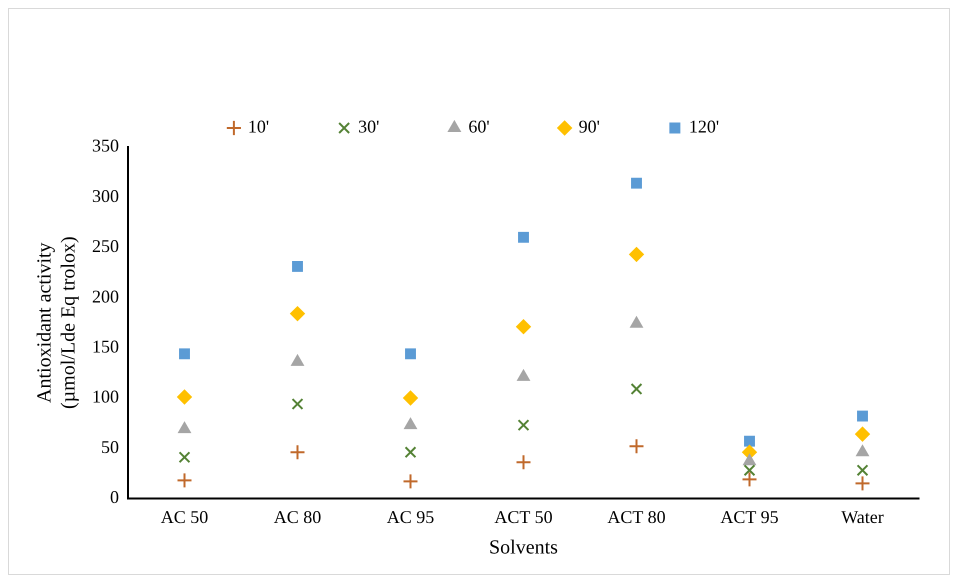  What do you see at coordinates (184, 516) in the screenshot?
I see `x-tick-label: AC 50` at bounding box center [184, 516].